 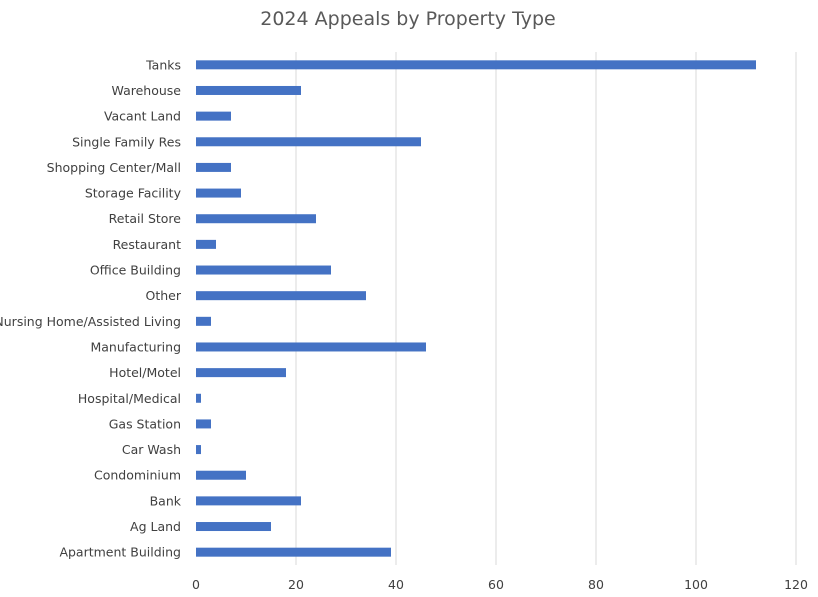 What do you see at coordinates (126, 141) in the screenshot?
I see `category-label: Single Family Res` at bounding box center [126, 141].